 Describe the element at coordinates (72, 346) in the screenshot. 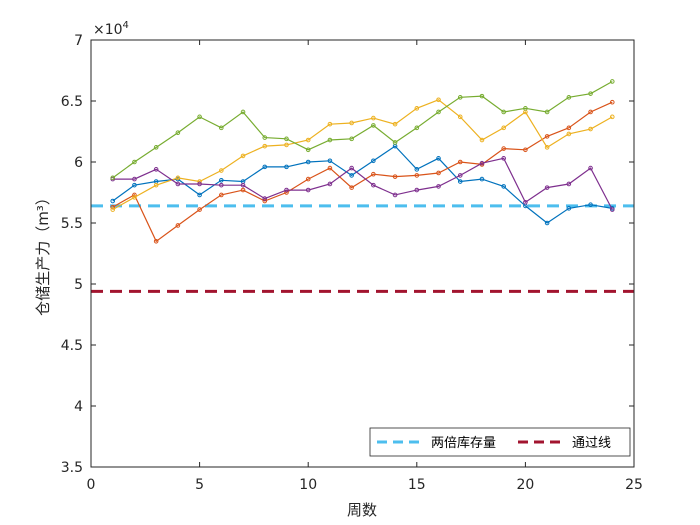

I see `y-tick-label: 4.5` at that location.